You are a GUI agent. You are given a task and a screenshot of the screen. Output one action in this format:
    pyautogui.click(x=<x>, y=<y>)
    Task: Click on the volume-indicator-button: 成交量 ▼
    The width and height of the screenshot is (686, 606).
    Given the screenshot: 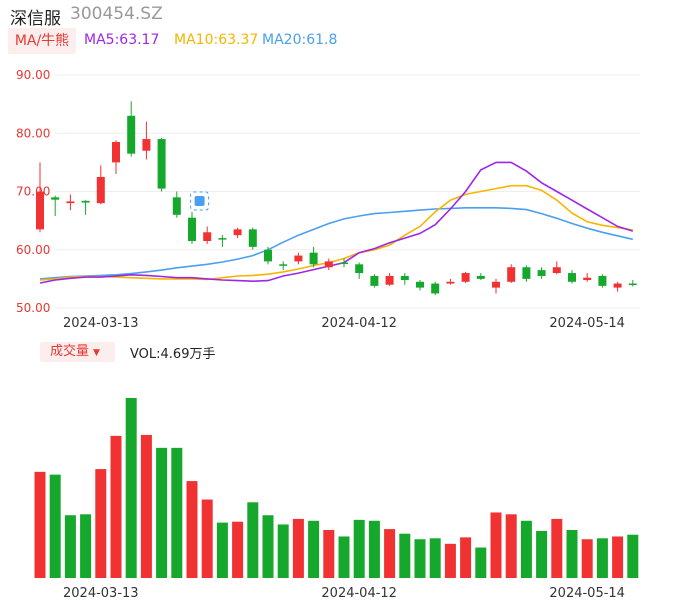 What is the action you would take?
    pyautogui.click(x=77, y=352)
    